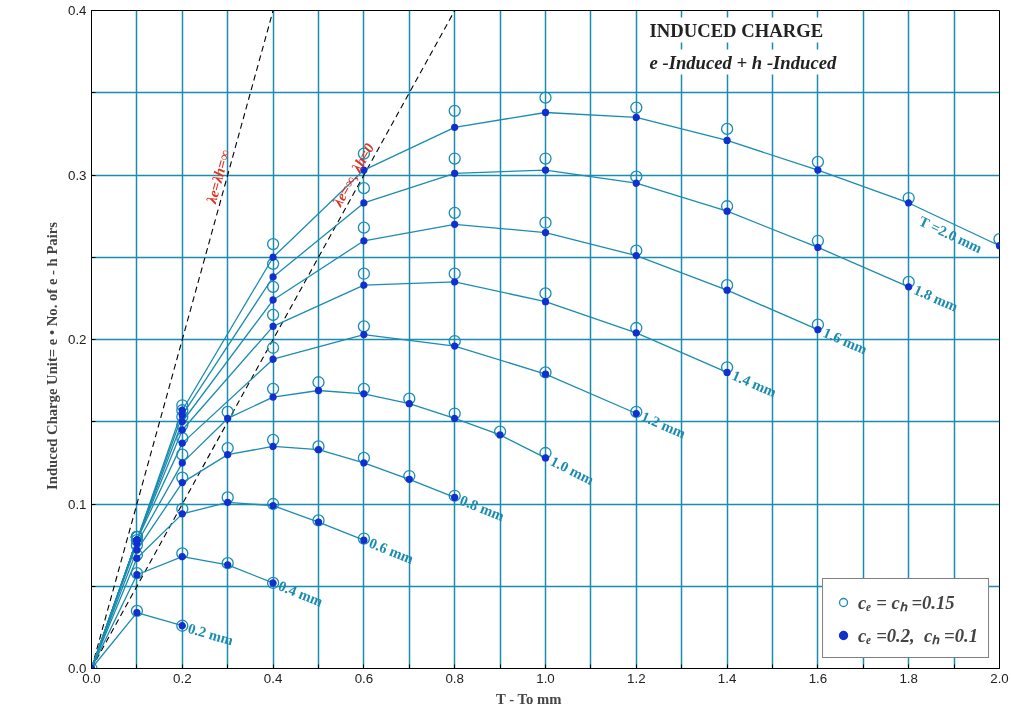 This screenshot has width=1011, height=721. I want to click on legend-label: cₑ = cₕ =0.15, so click(906, 602).